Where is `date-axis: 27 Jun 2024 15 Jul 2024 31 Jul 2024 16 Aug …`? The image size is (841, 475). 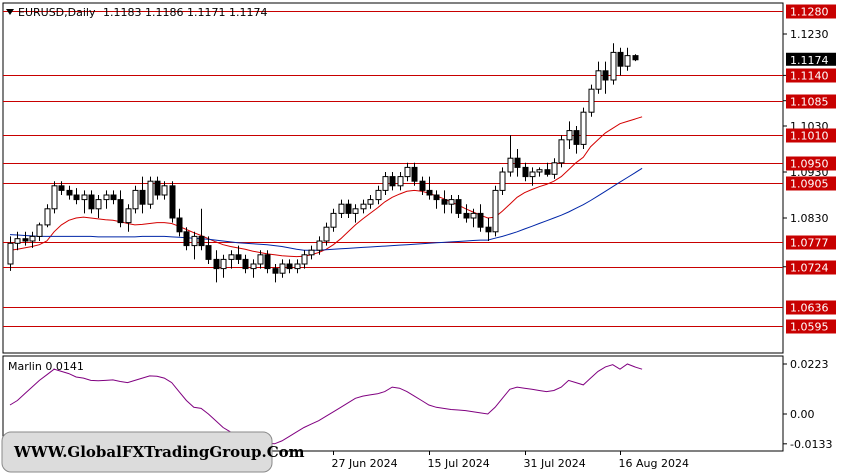
date-axis: 27 Jun 2024 15 Jul 2024 31 Jul 2024 16 Aug … is located at coordinates (510, 460).